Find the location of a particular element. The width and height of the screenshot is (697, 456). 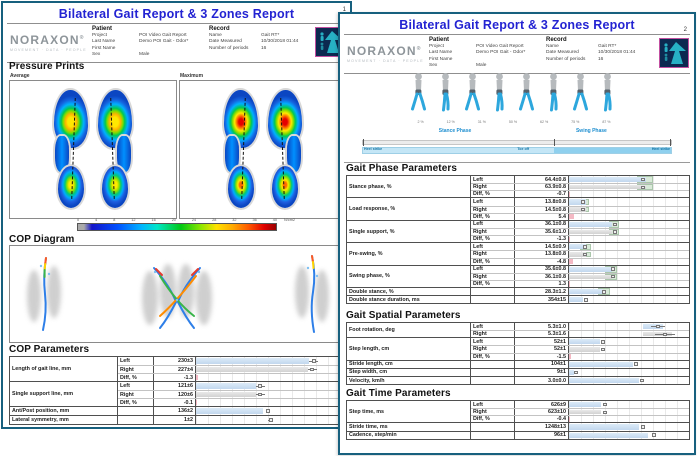

param-label: Load response, % is located at coordinates (409, 209).